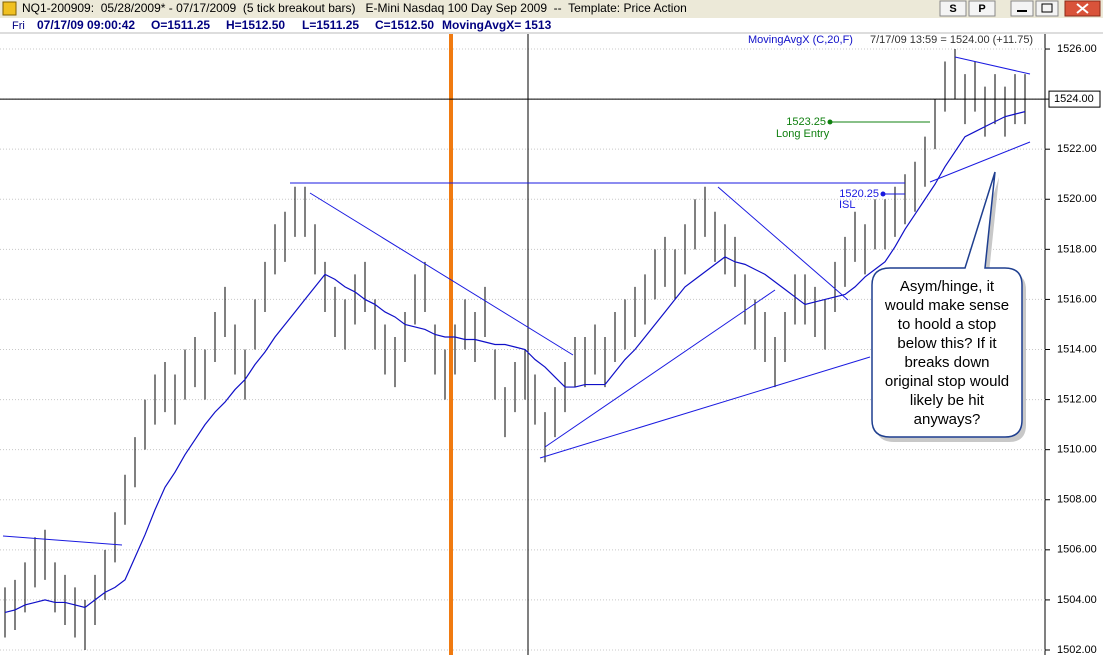  Describe the element at coordinates (86, 25) in the screenshot. I see `info-time: 07/17/09 09:00:42` at that location.